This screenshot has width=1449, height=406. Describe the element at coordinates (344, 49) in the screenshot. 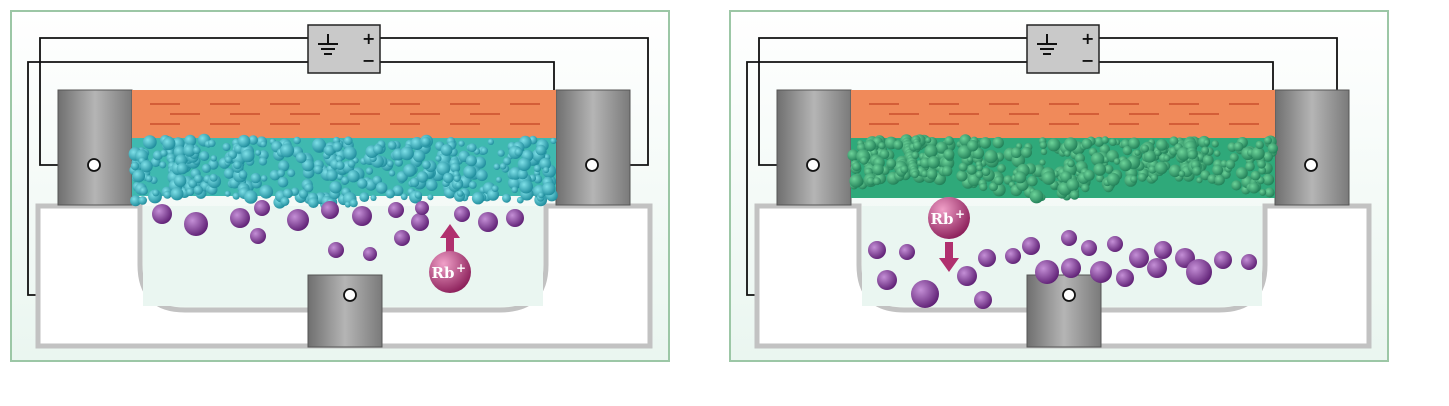

I see `voltage-source: + −` at that location.